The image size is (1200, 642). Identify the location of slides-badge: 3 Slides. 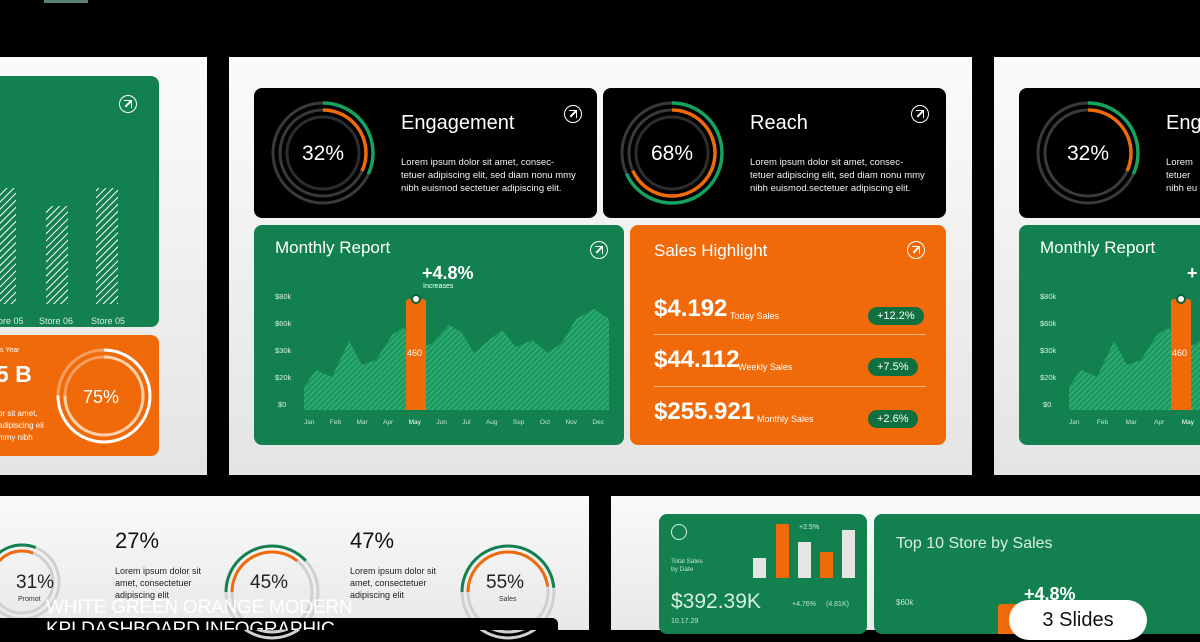
(1078, 620).